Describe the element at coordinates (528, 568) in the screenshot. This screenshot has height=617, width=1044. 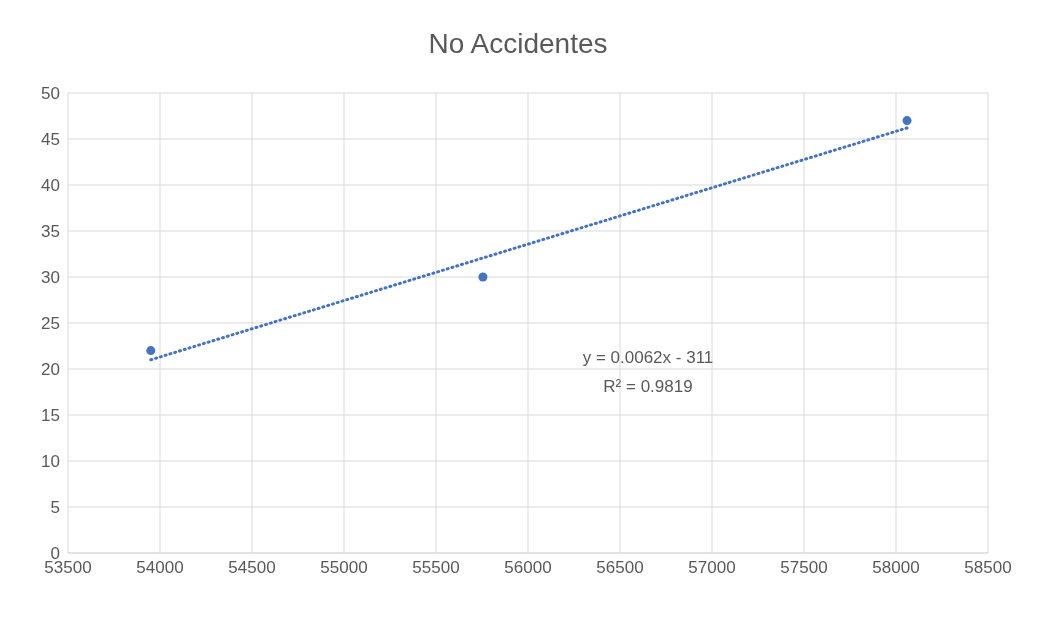
I see `x-tick-label: 56000` at that location.